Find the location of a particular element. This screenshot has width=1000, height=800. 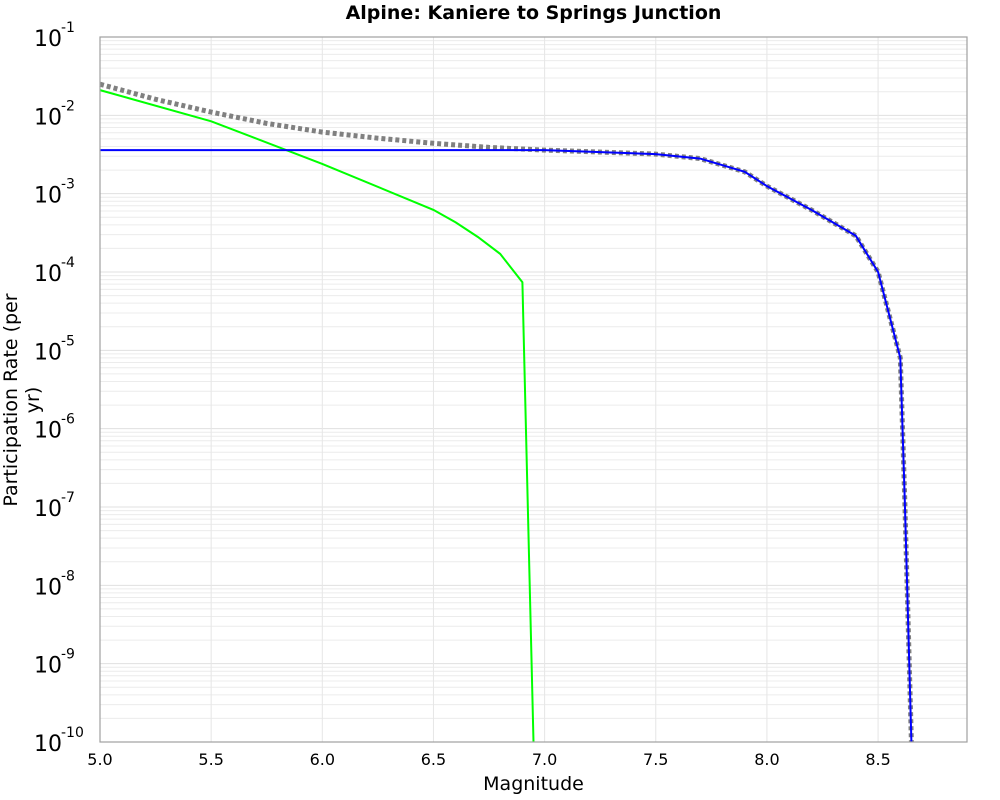

y-tick-exponent: -3 is located at coordinates (68, 185).